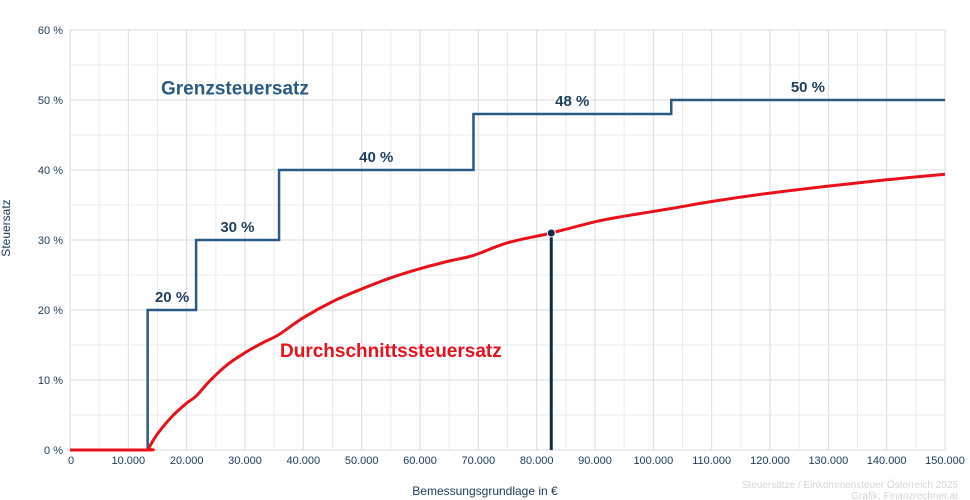 The image size is (970, 500). Describe the element at coordinates (6, 227) in the screenshot. I see `y-axis-title: Steuersatz` at that location.